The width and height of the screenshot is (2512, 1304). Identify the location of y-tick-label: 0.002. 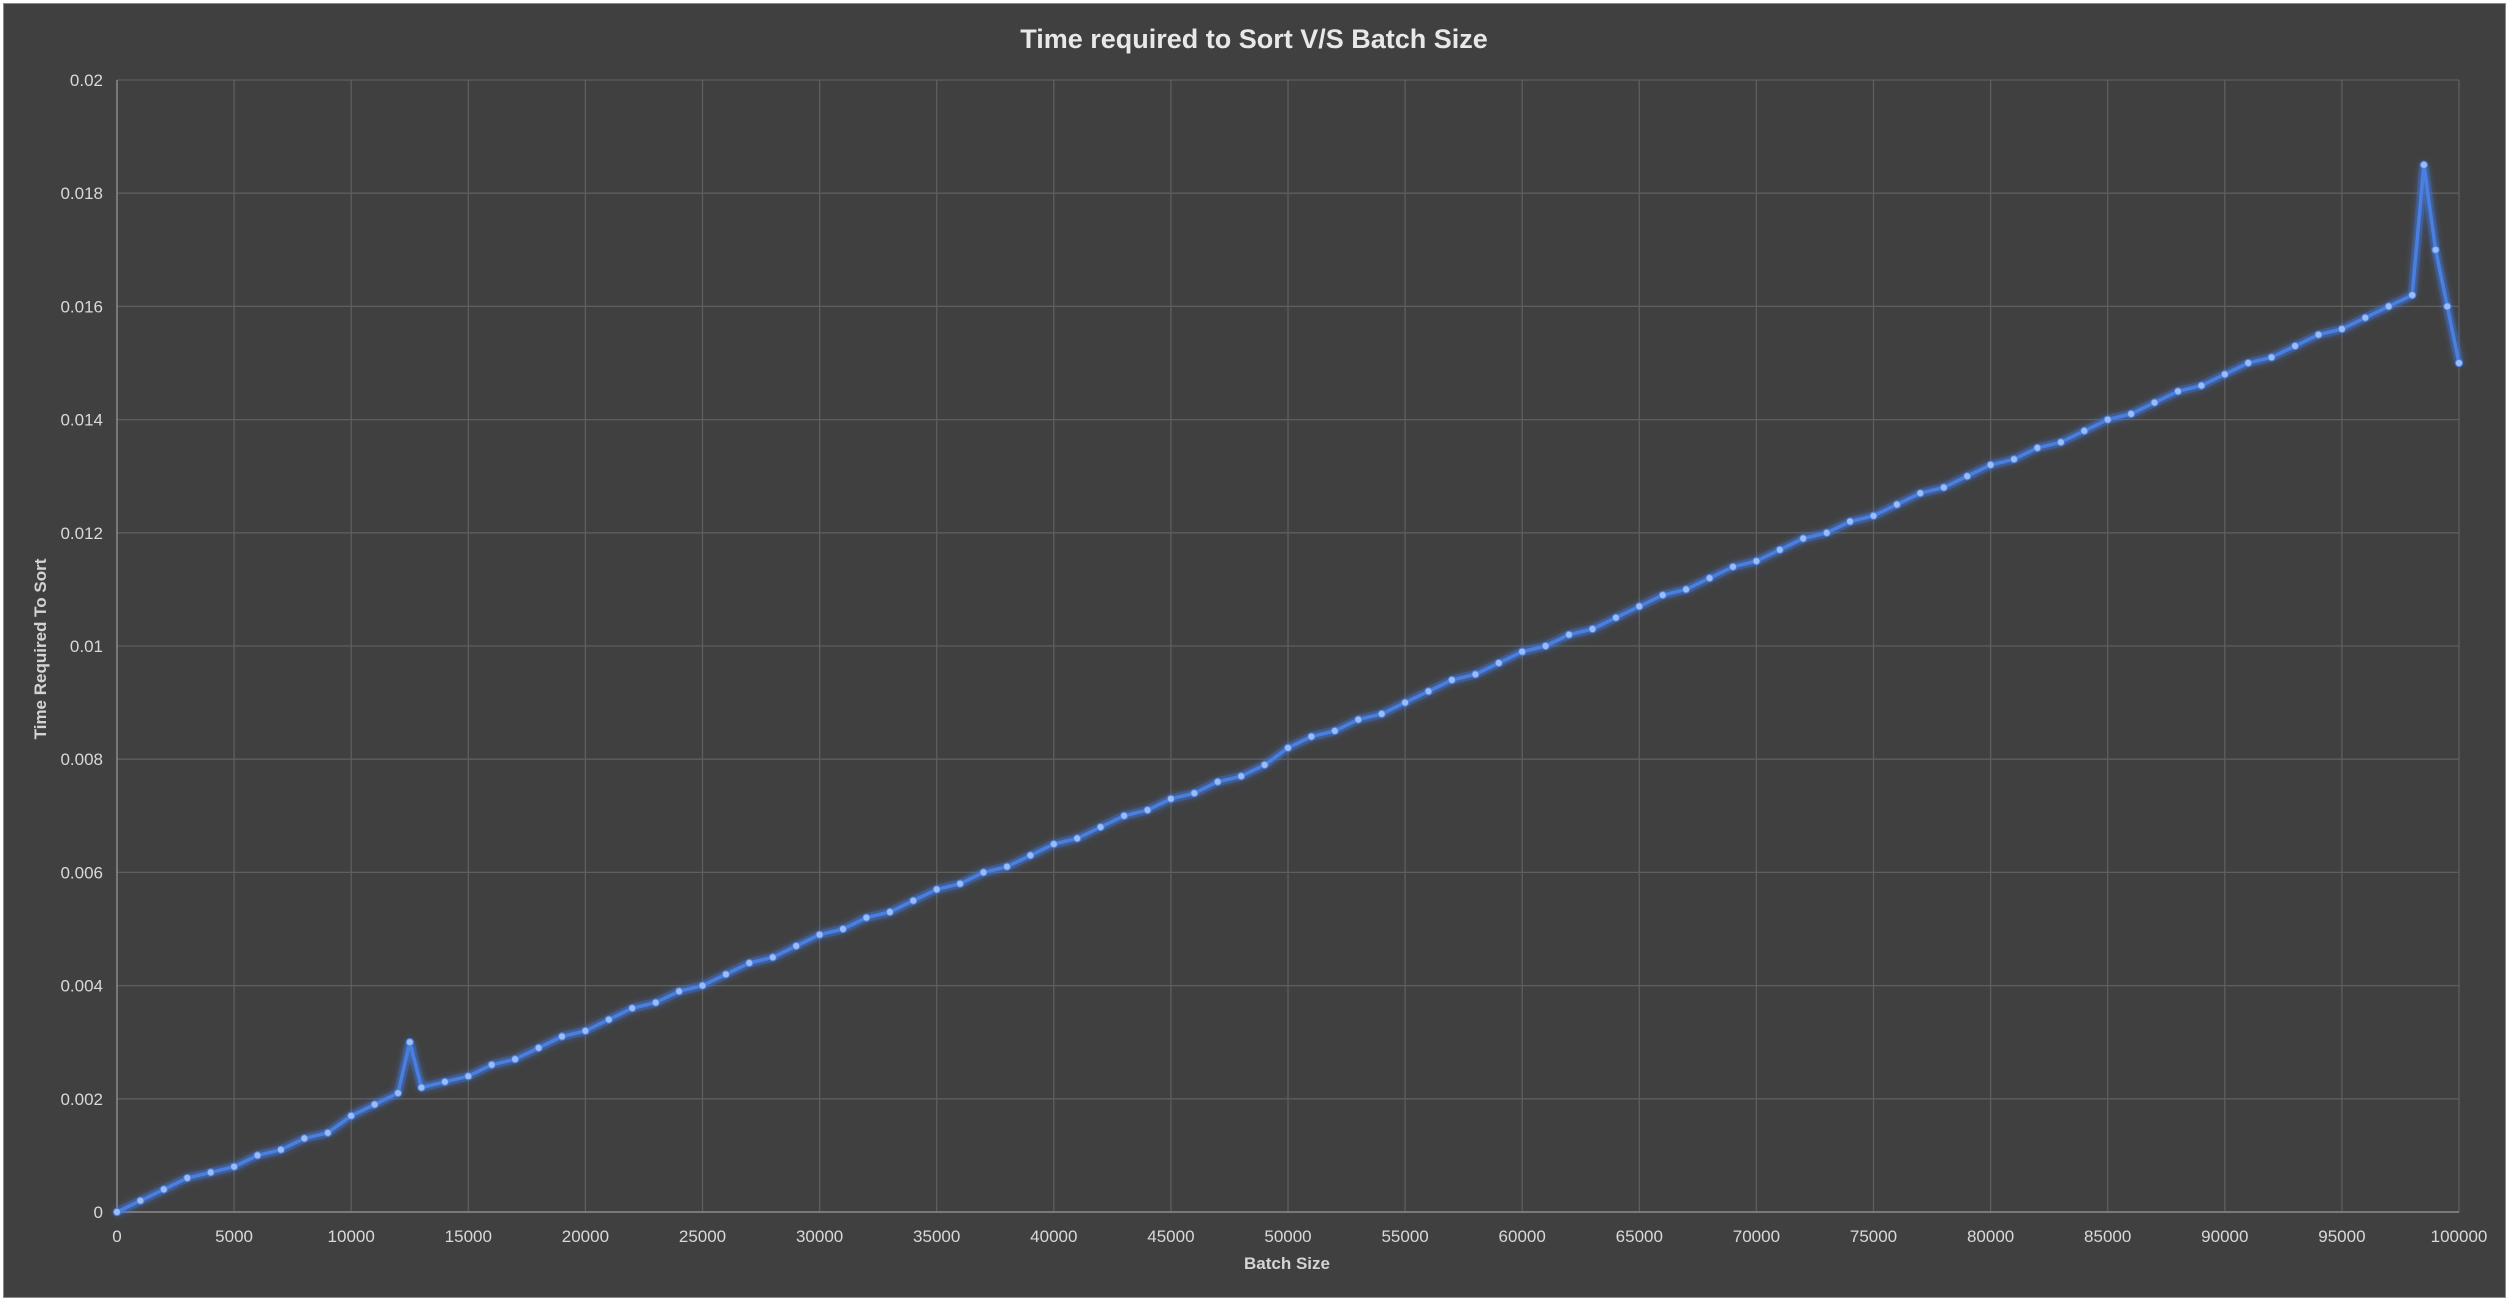
(81, 1099).